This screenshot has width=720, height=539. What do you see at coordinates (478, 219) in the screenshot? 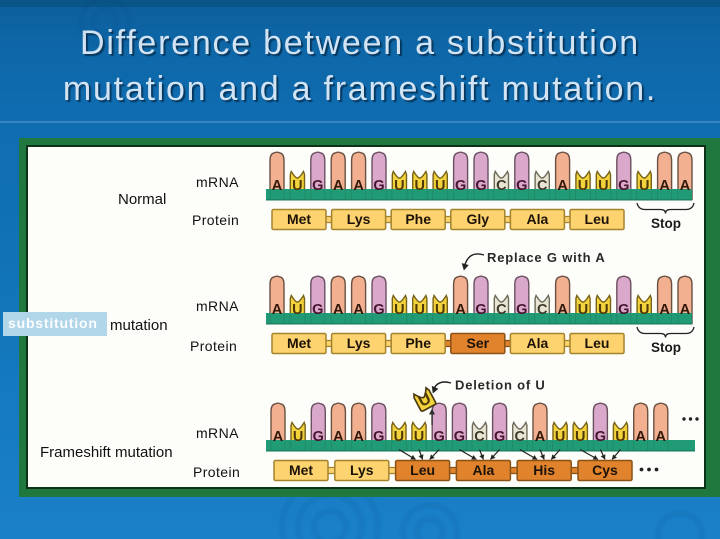
I see `svg-text: Gly` at bounding box center [478, 219].